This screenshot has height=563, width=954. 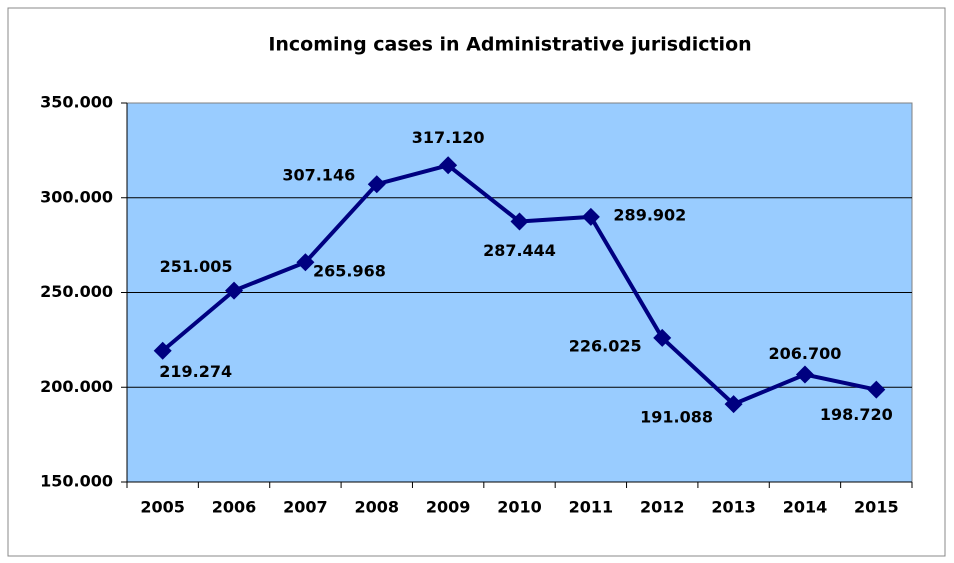 What do you see at coordinates (234, 507) in the screenshot?
I see `x-tick-label: 2006` at bounding box center [234, 507].